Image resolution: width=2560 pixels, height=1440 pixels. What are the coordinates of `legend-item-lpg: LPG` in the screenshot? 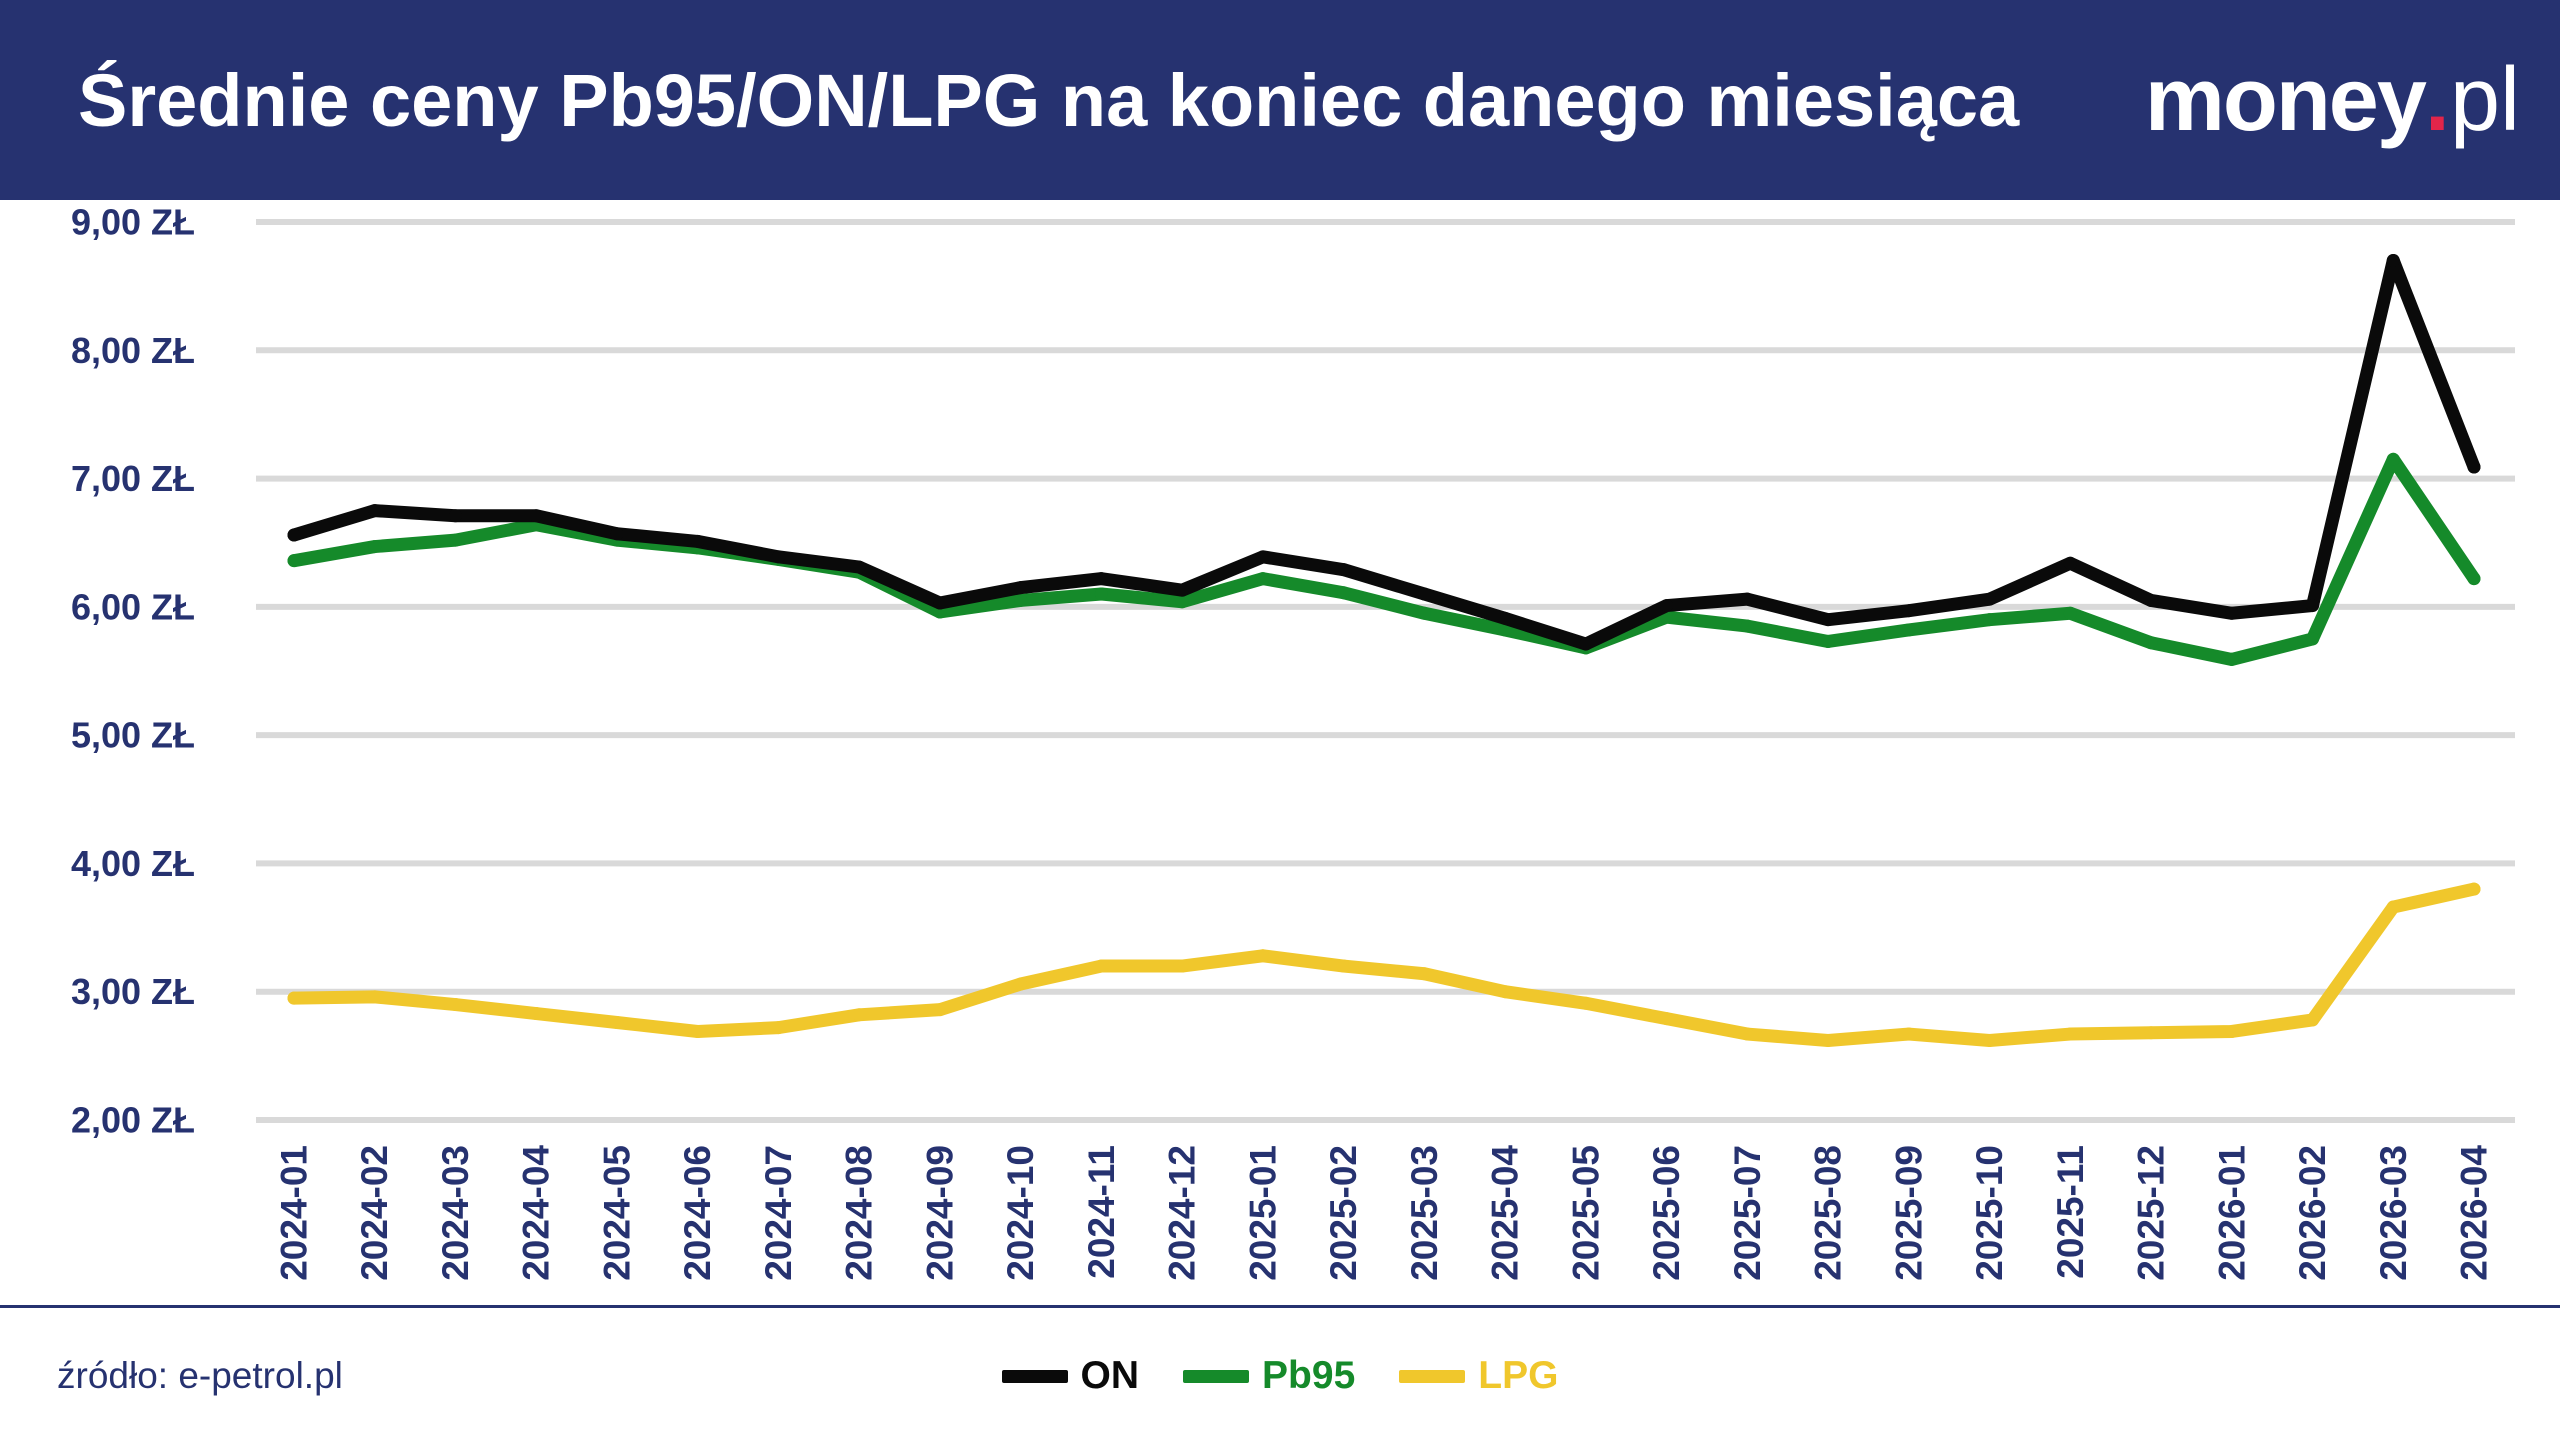 It's located at (1478, 1376).